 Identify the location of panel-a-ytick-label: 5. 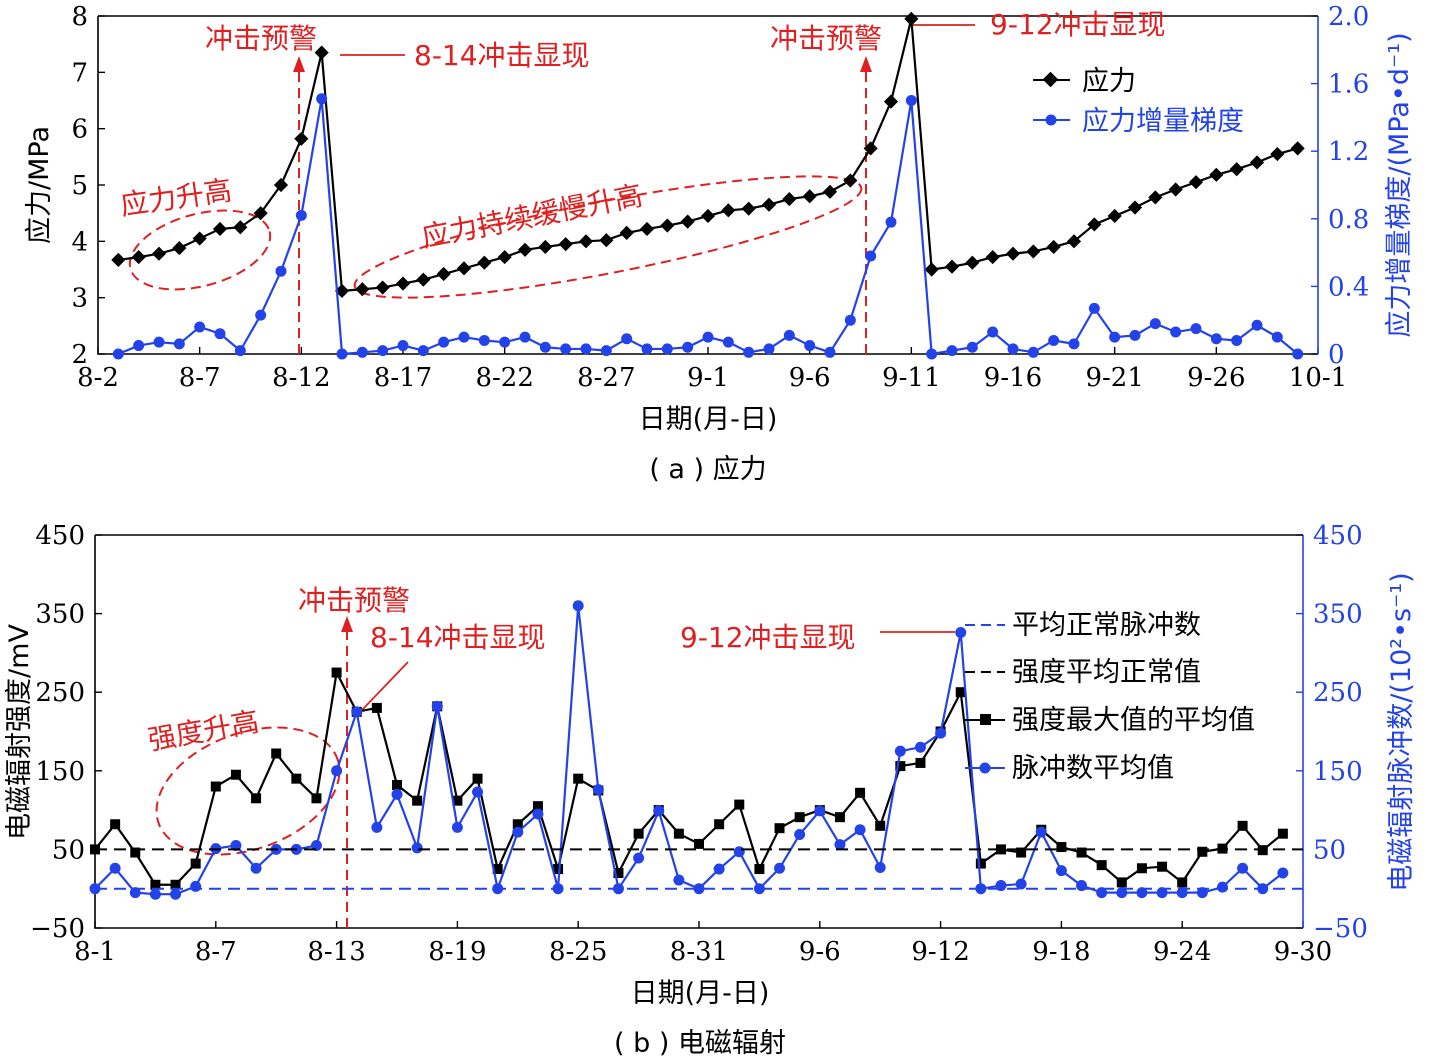
(79, 186).